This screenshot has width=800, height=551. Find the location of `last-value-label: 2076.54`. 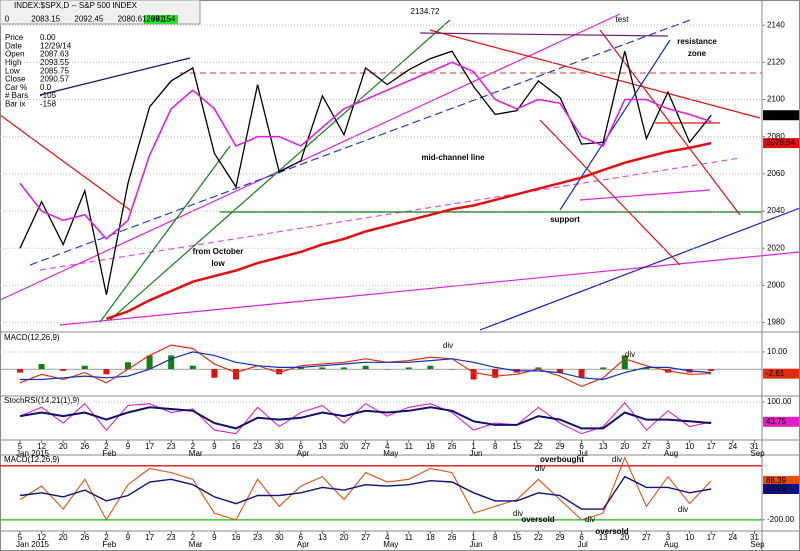

last-value-label: 2076.54 is located at coordinates (780, 142).